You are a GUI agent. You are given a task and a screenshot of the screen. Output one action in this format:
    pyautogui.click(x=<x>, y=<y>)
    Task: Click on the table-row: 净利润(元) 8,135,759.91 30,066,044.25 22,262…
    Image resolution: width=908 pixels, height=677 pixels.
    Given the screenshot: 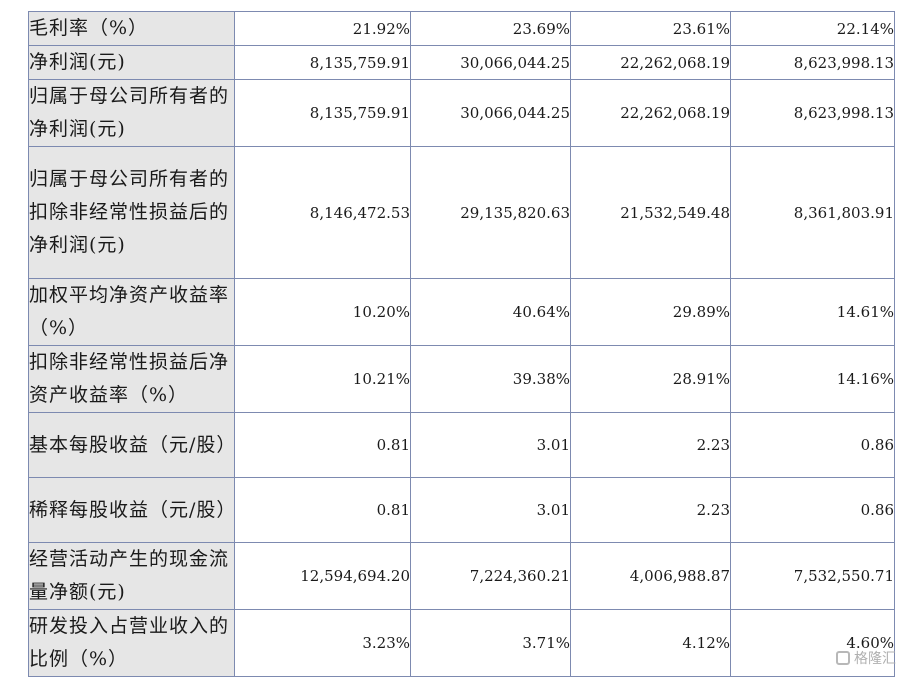 What is the action you would take?
    pyautogui.click(x=461, y=62)
    